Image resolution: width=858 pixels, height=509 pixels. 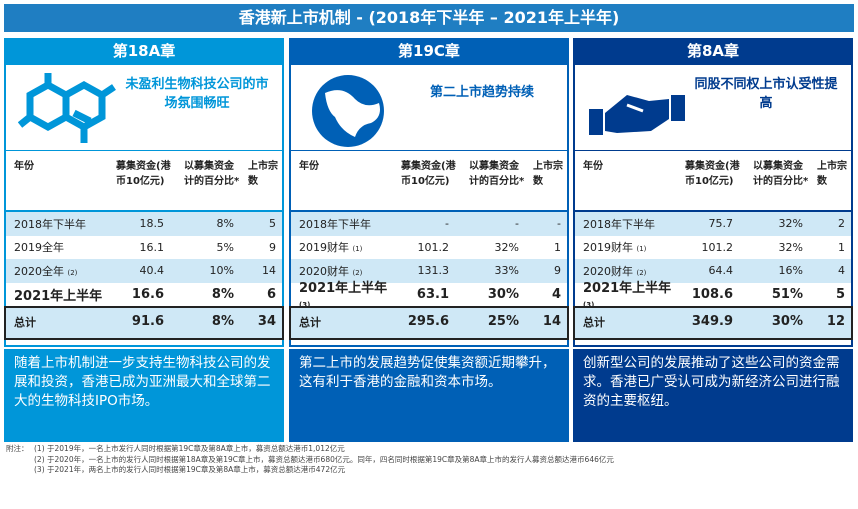 I want to click on tagline: 未盈利生物科技公司的市场氛围畅旺, so click(x=197, y=94).